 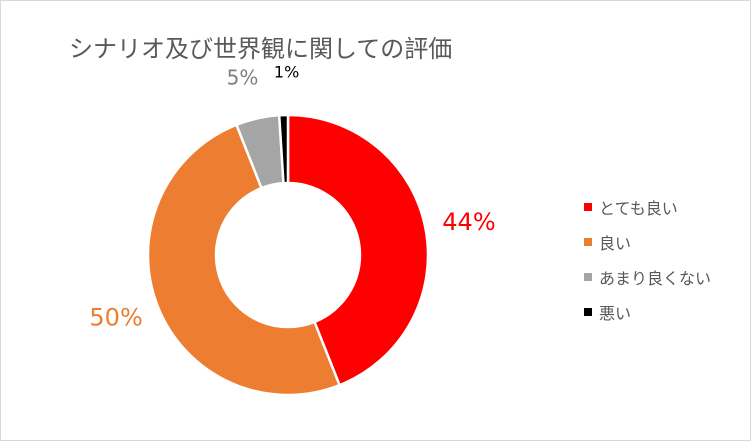 What do you see at coordinates (615, 313) in the screenshot?
I see `legend-label-4: 悪い` at bounding box center [615, 313].